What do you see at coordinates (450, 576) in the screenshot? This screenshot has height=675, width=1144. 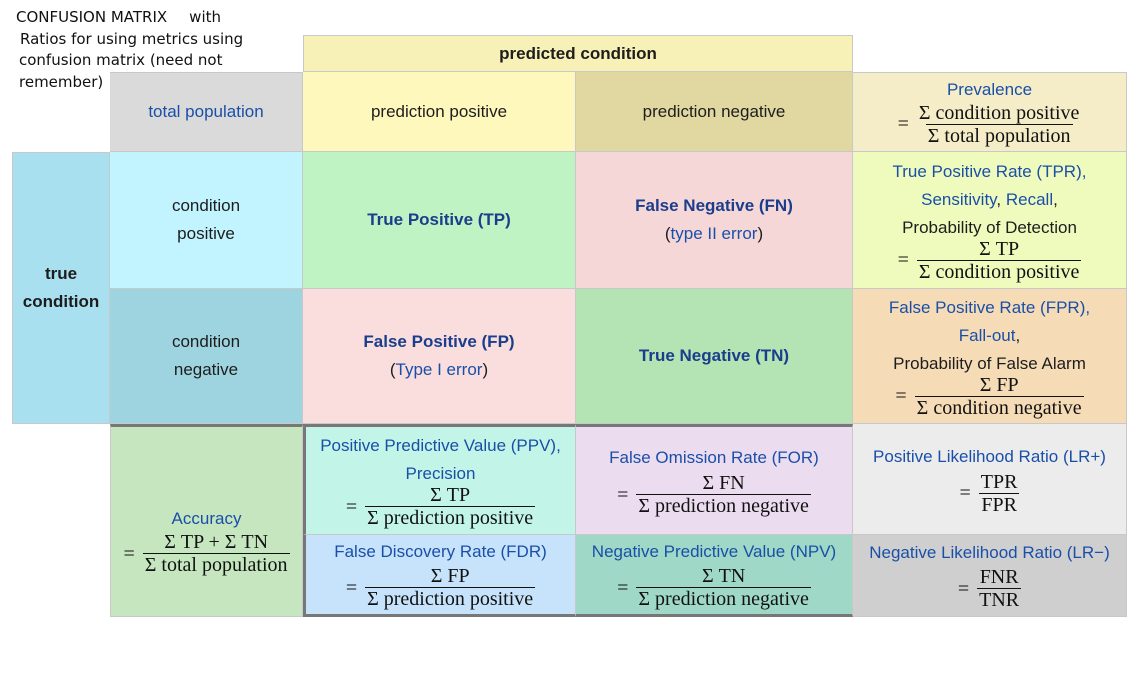 I see `fdr-numerator: Σ FP` at bounding box center [450, 576].